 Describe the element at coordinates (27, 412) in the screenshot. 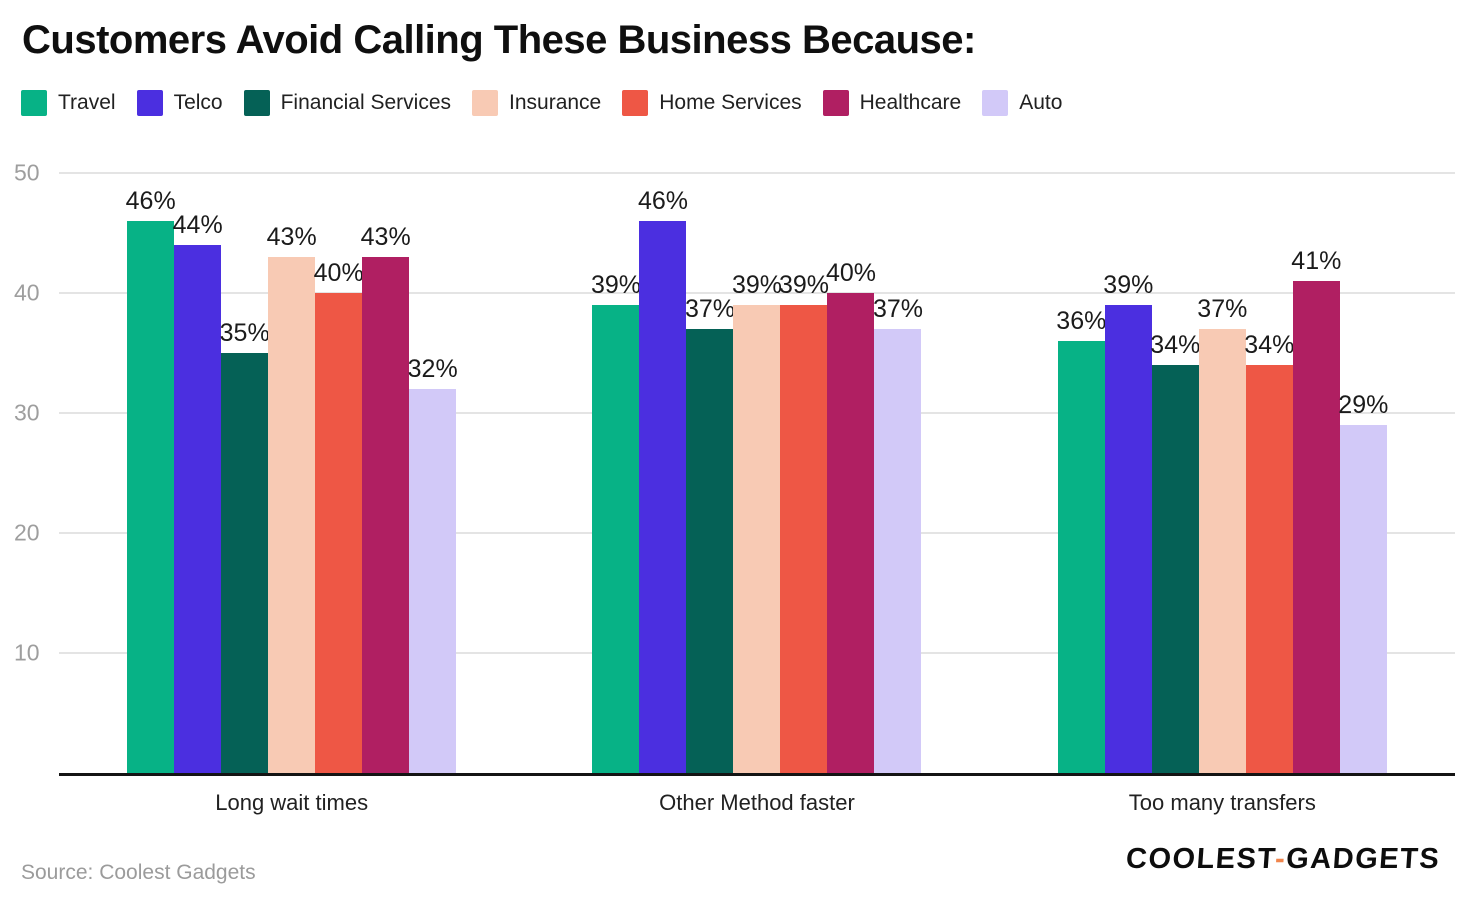

I see `y-tick-label-30: 30` at that location.